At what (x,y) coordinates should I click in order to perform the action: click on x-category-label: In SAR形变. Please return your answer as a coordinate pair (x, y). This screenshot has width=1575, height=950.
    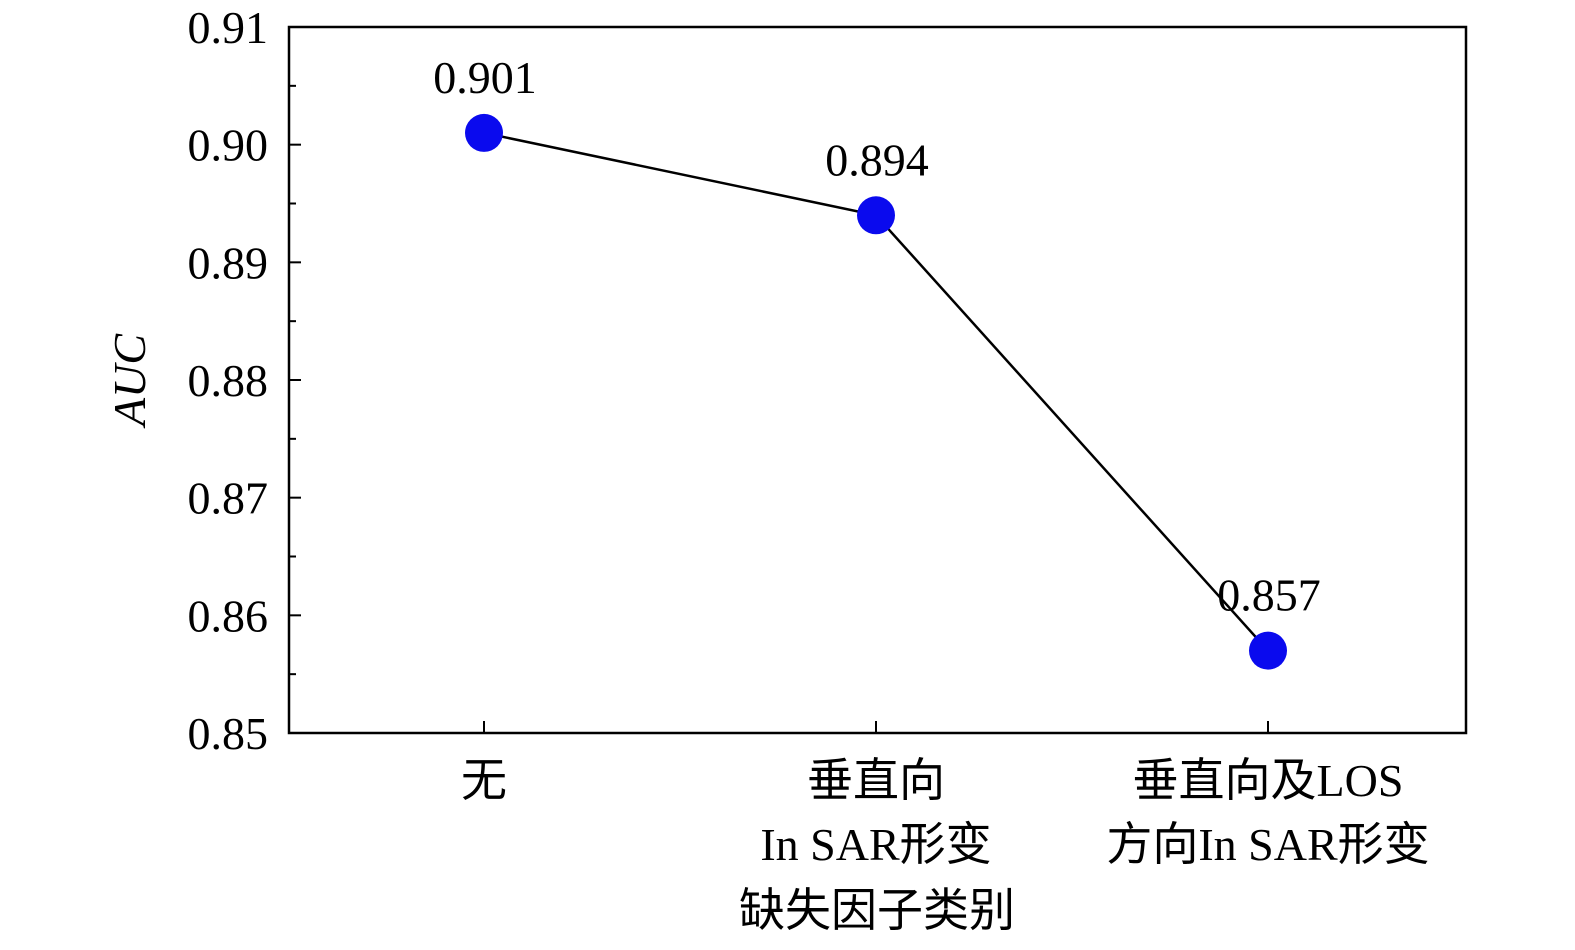
    Looking at the image, I should click on (875, 844).